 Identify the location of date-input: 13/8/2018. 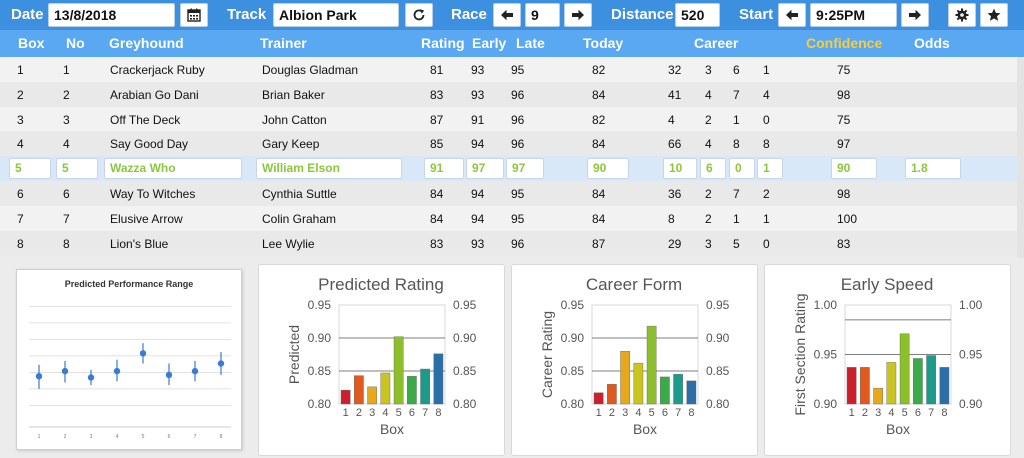
(111, 15).